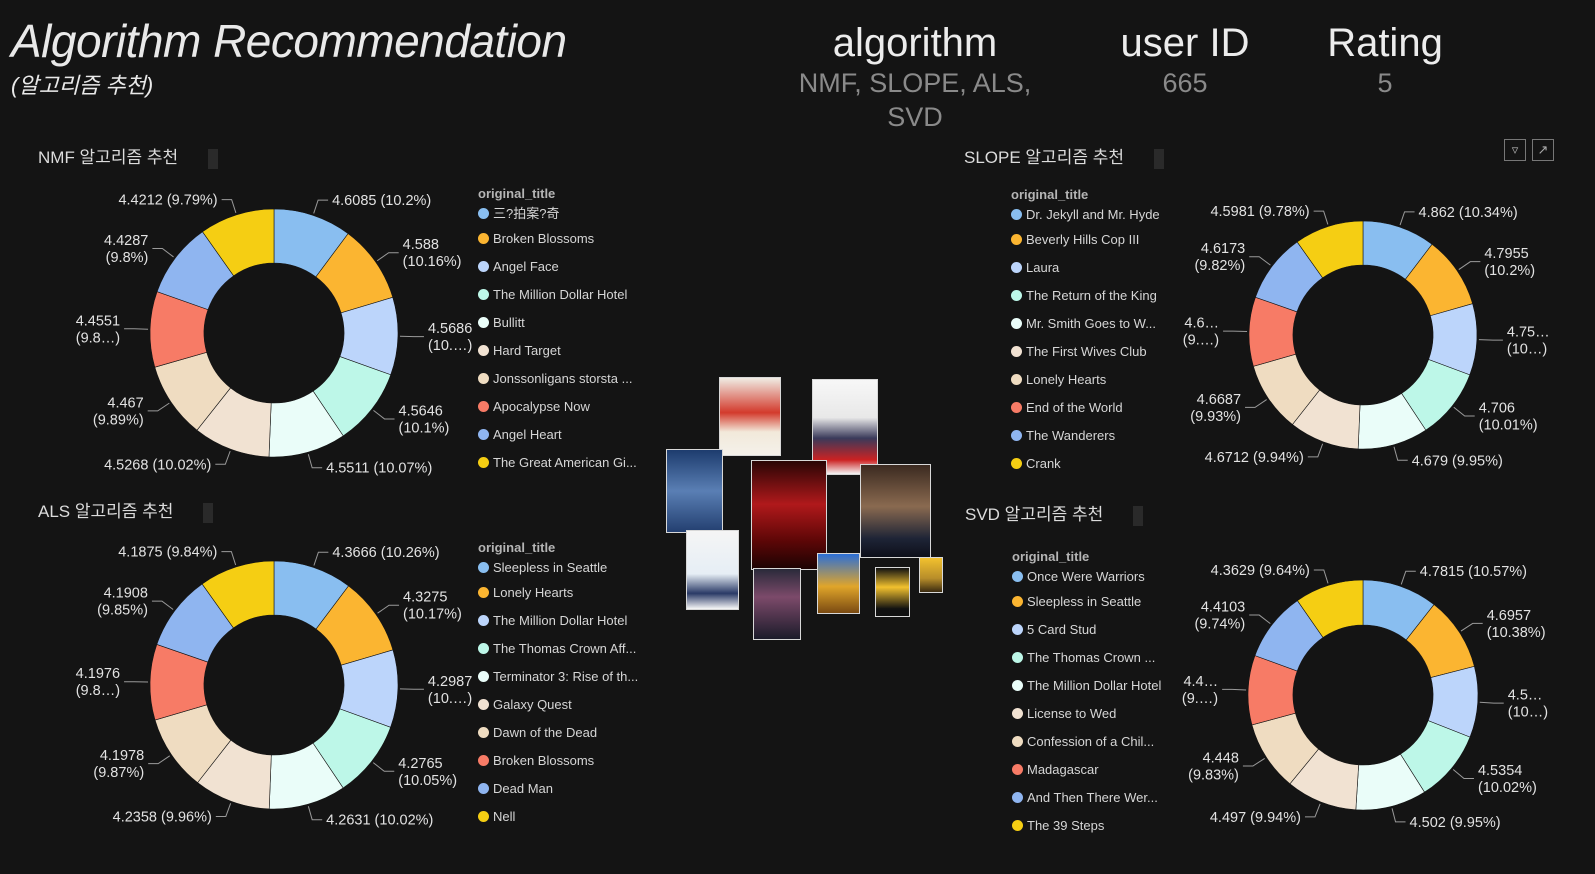  Describe the element at coordinates (568, 705) in the screenshot. I see `legend-item: Galaxy Quest` at that location.